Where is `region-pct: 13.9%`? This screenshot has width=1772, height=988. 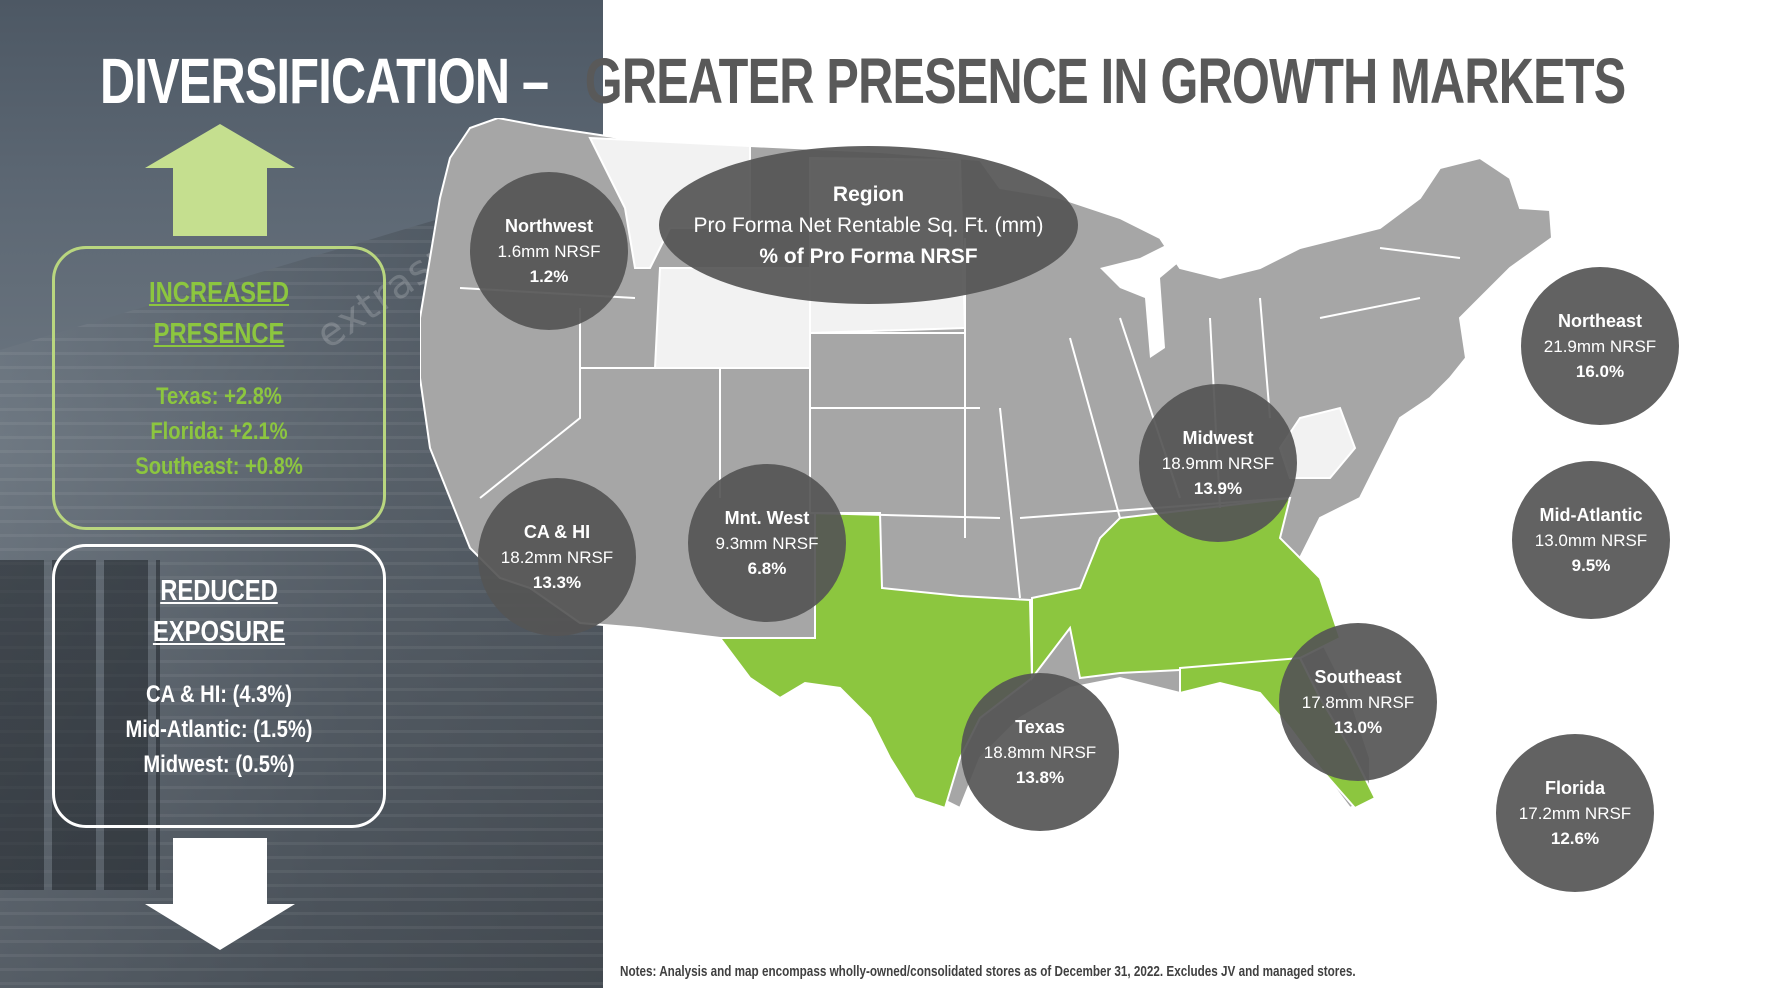 region-pct: 13.9% is located at coordinates (1218, 488).